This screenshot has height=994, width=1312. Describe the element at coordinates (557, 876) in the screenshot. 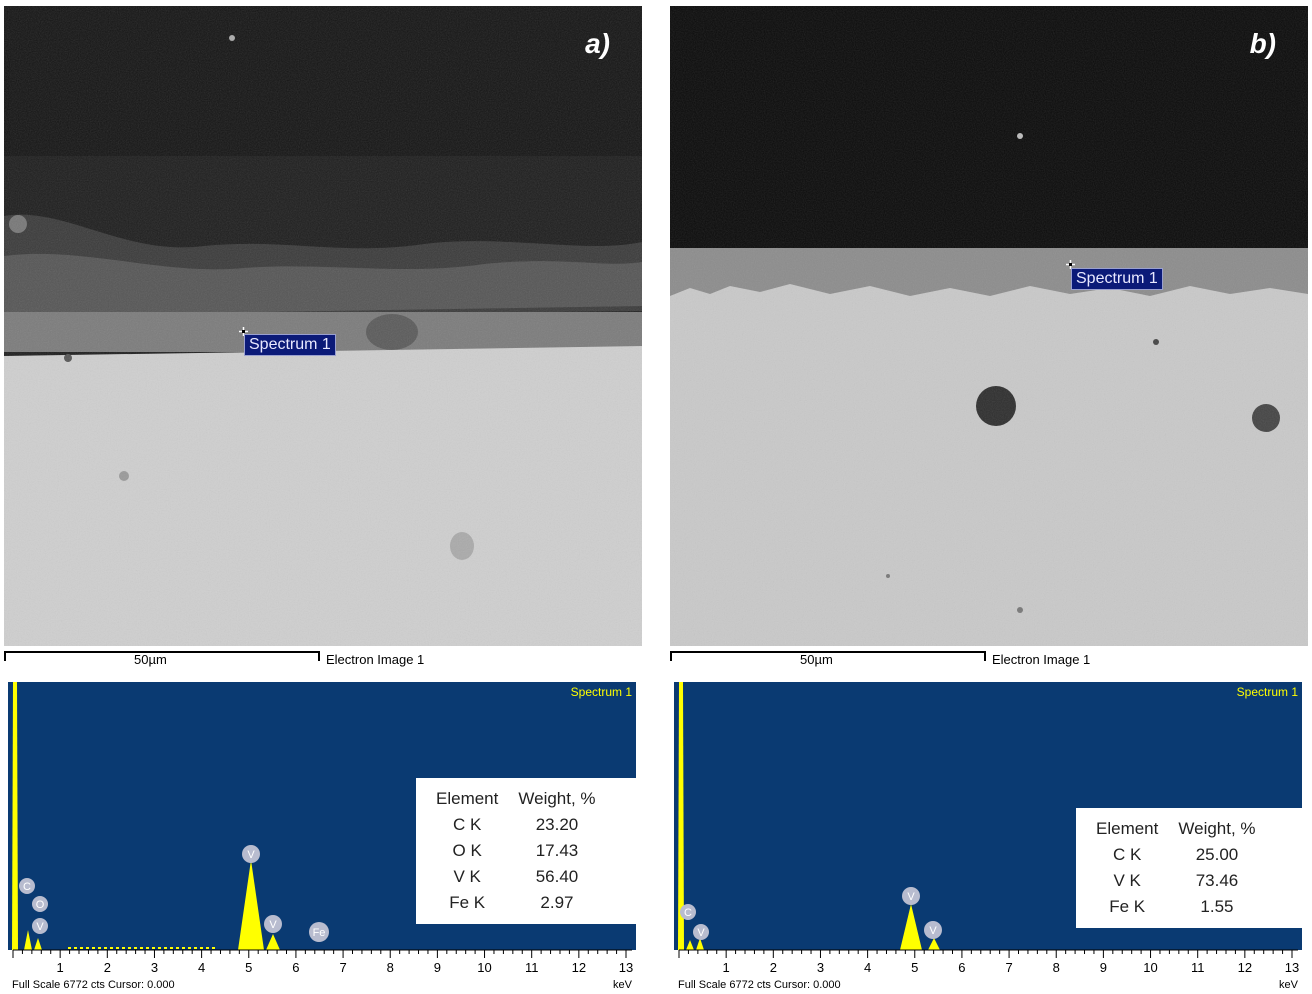

I see `weight-cell: 56.40` at that location.